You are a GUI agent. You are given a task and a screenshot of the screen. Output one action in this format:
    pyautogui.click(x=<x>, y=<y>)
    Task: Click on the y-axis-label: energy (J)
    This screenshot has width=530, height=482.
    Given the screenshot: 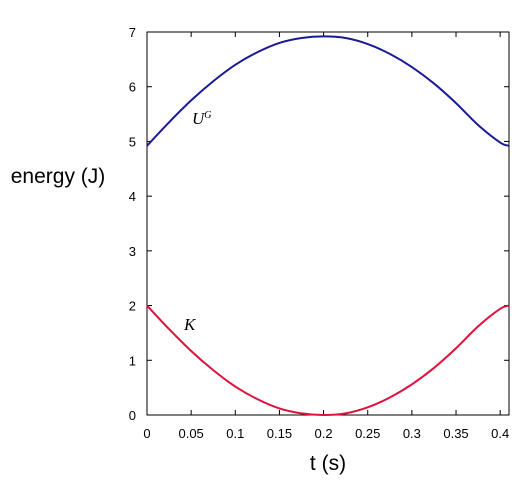 What is the action you would take?
    pyautogui.click(x=58, y=176)
    